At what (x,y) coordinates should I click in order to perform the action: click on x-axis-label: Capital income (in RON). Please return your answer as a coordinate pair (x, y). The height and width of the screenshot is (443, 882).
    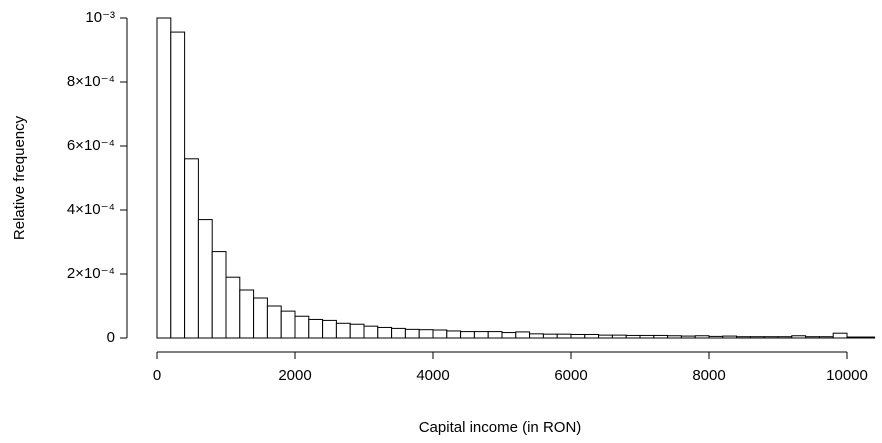
    Looking at the image, I should click on (500, 427).